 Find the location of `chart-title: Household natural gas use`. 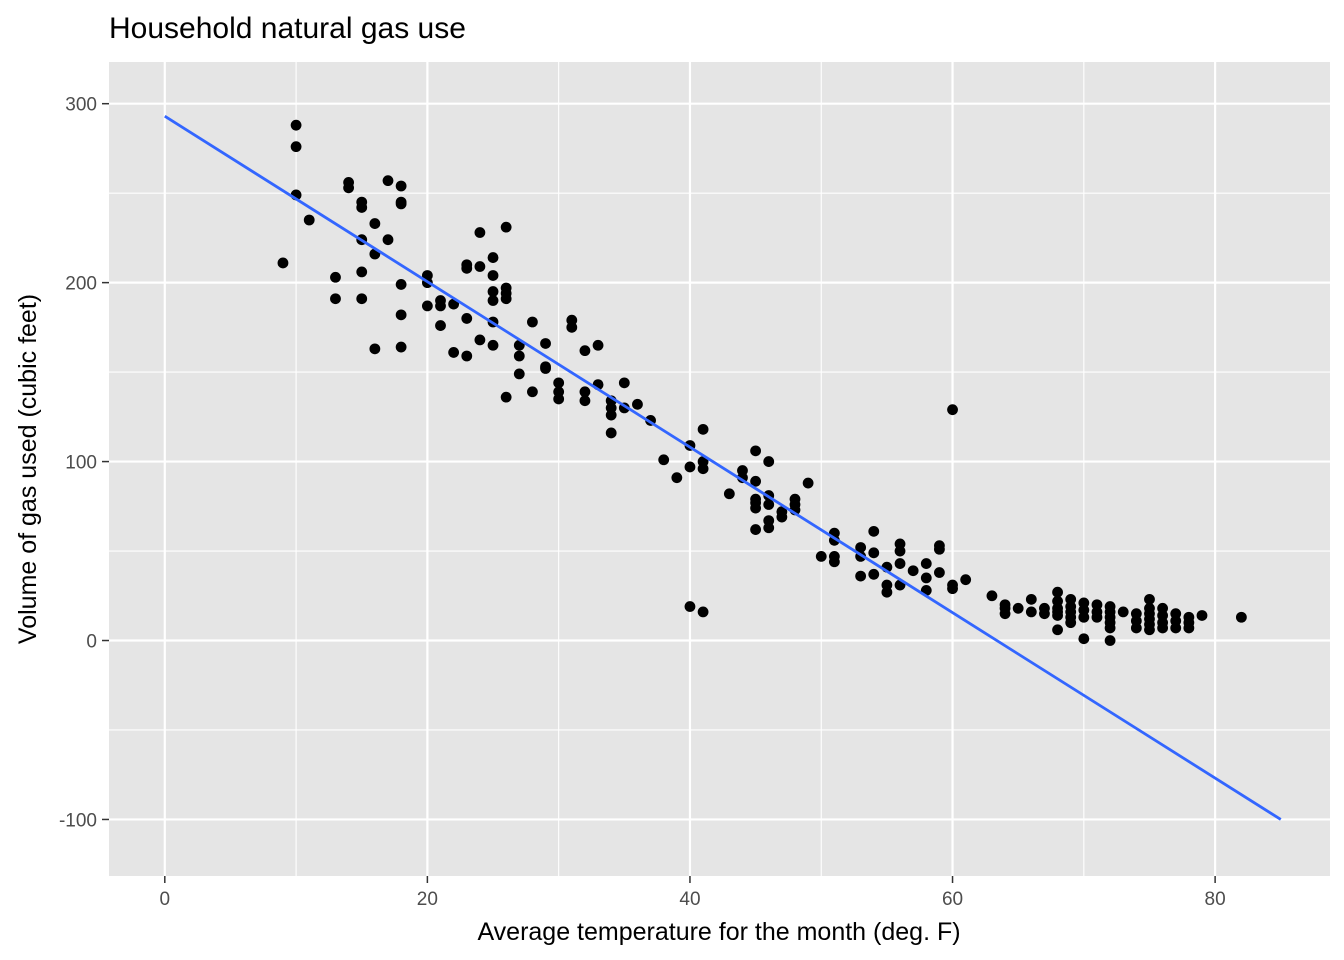

chart-title: Household natural gas use is located at coordinates (287, 28).